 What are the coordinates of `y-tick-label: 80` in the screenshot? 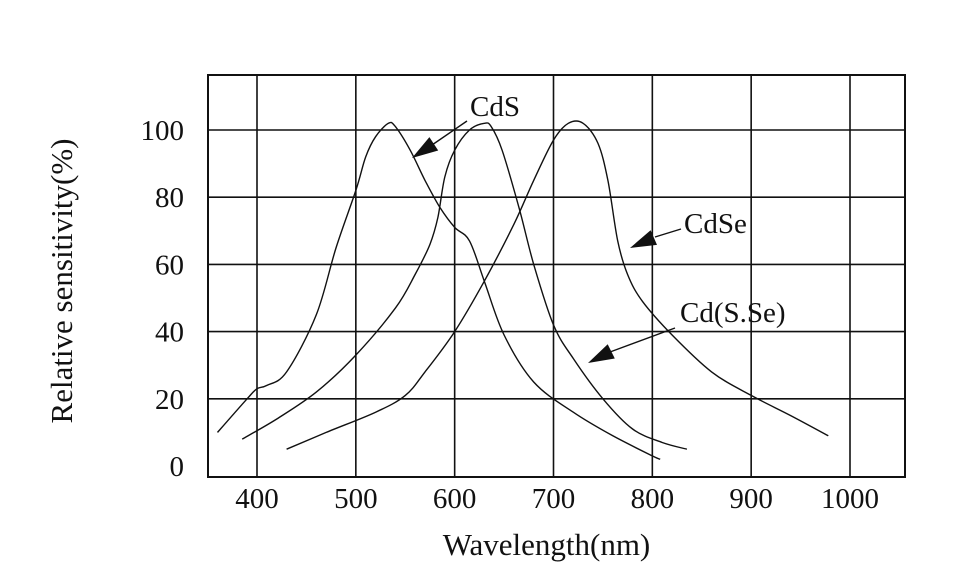 It's located at (169, 198).